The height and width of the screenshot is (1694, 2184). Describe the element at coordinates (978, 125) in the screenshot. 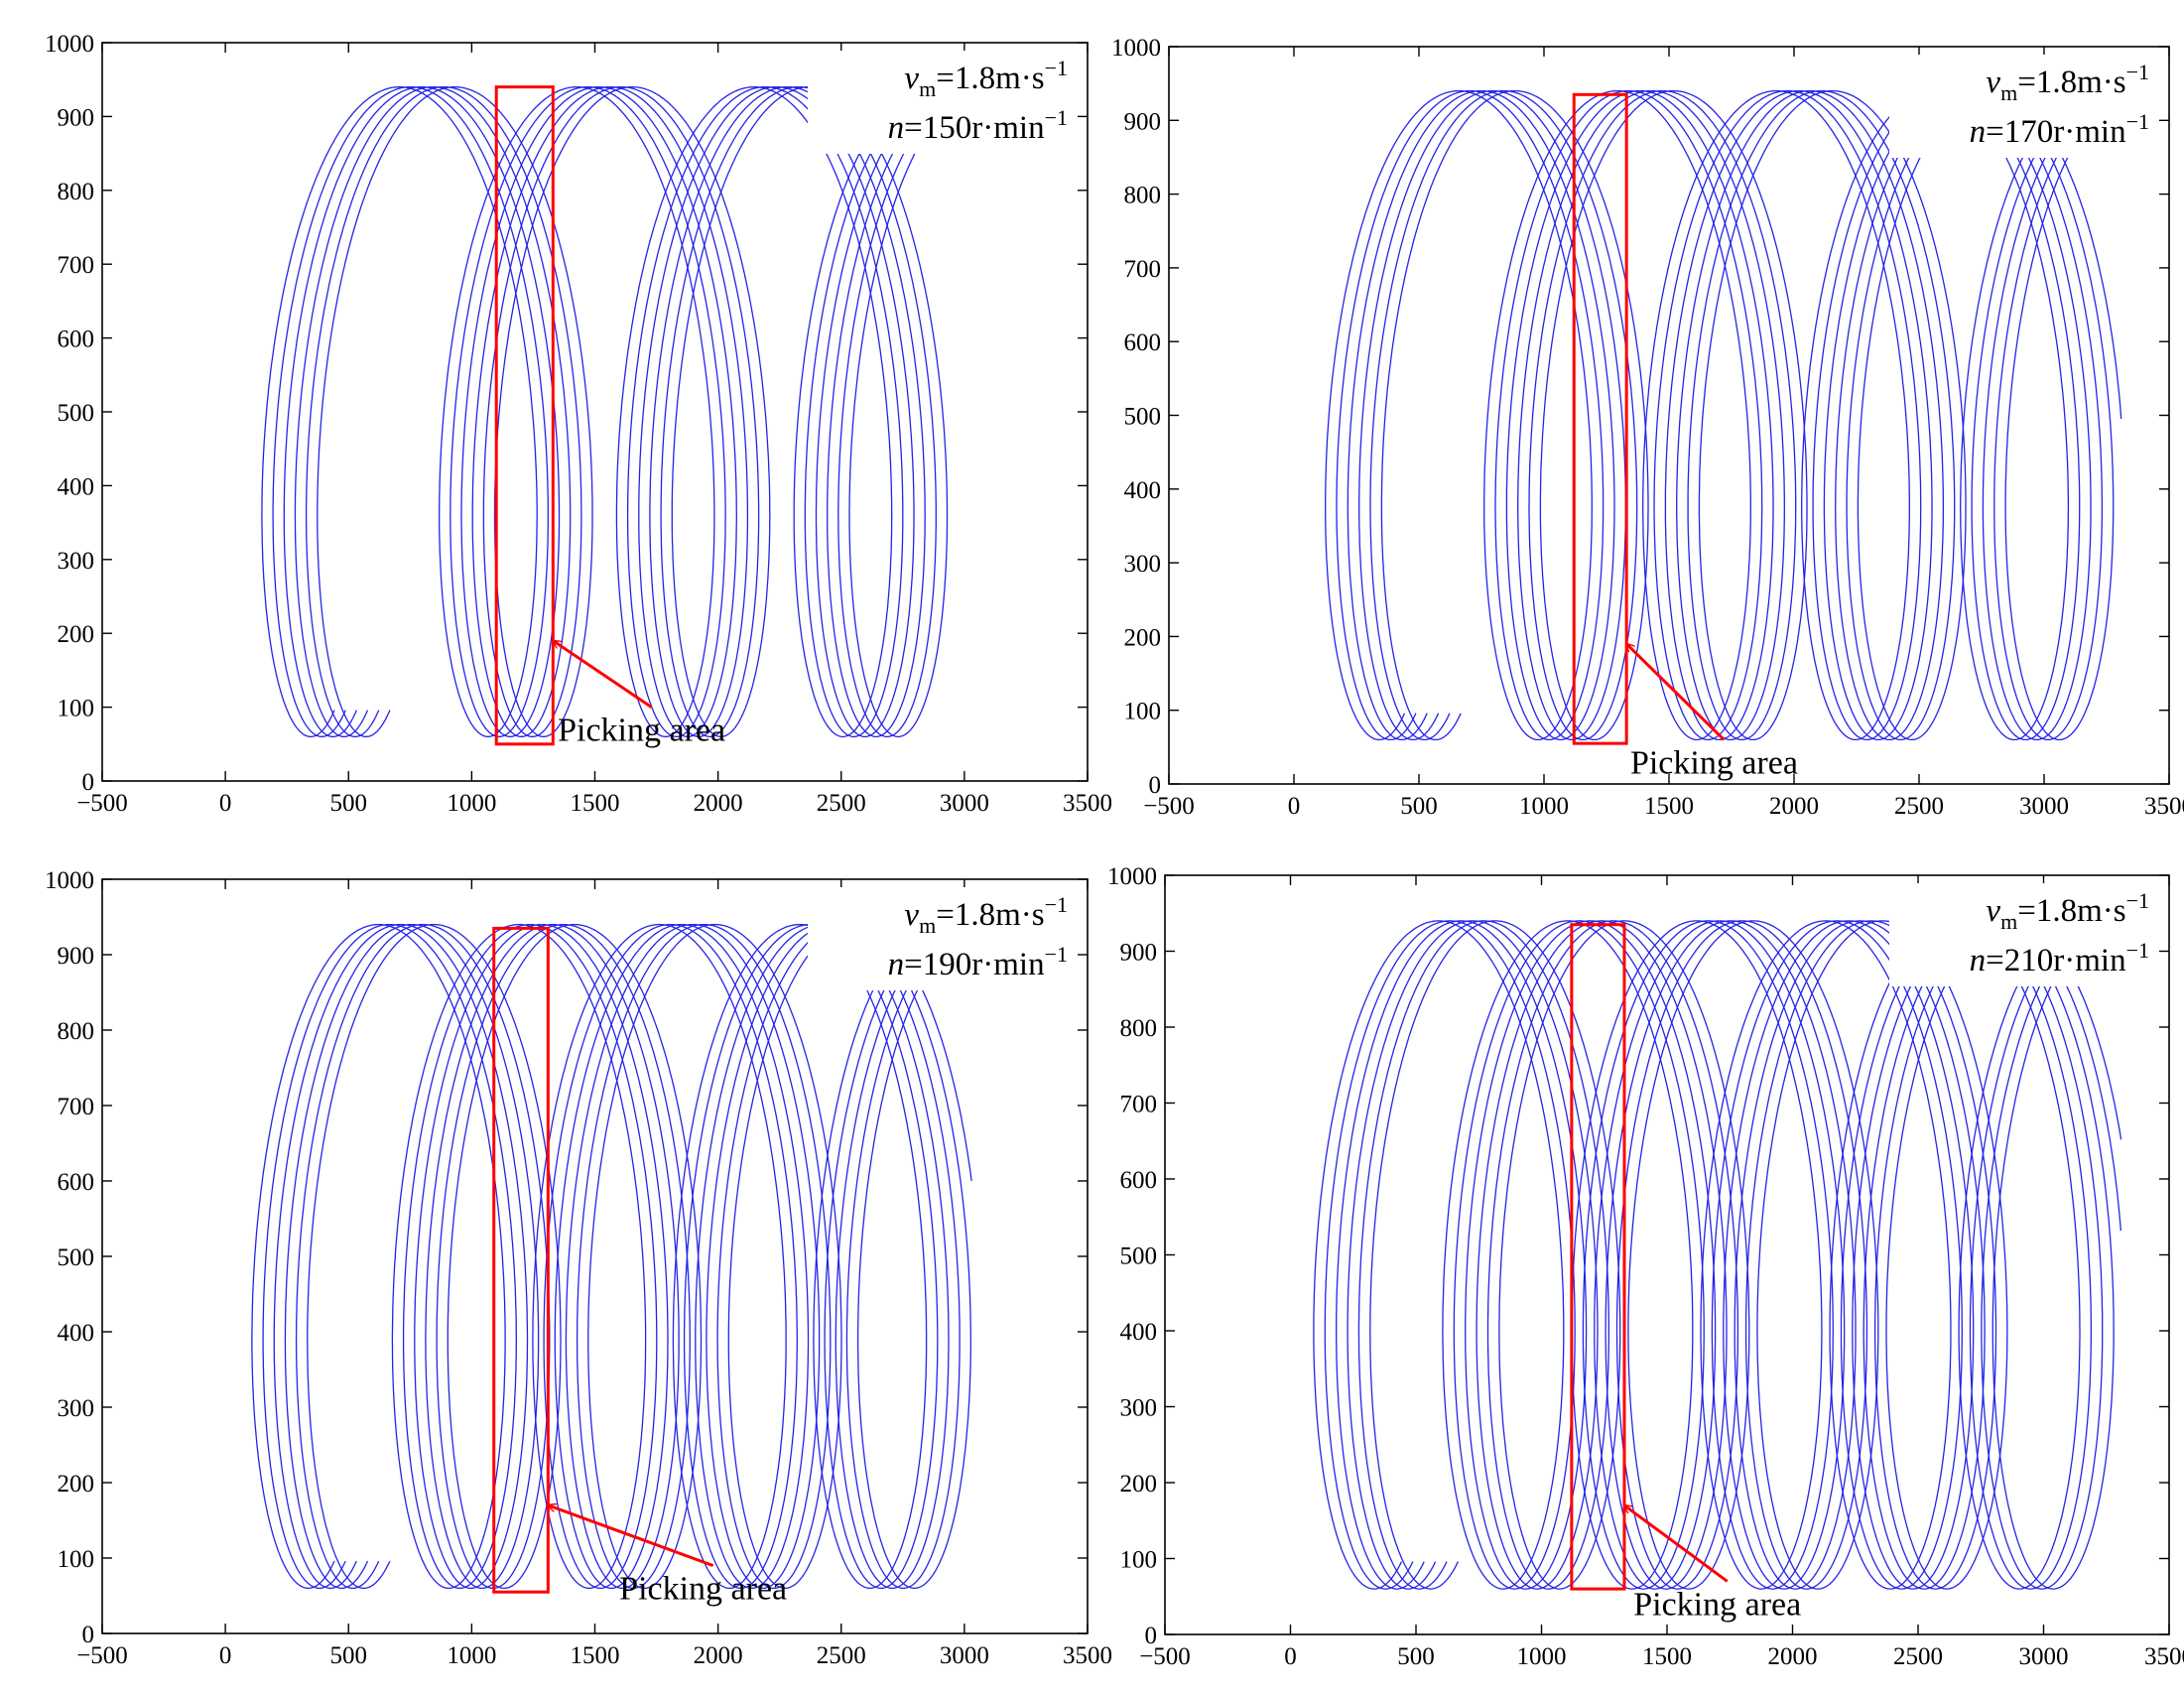

I see `speed-label: n=150r·min−1` at that location.